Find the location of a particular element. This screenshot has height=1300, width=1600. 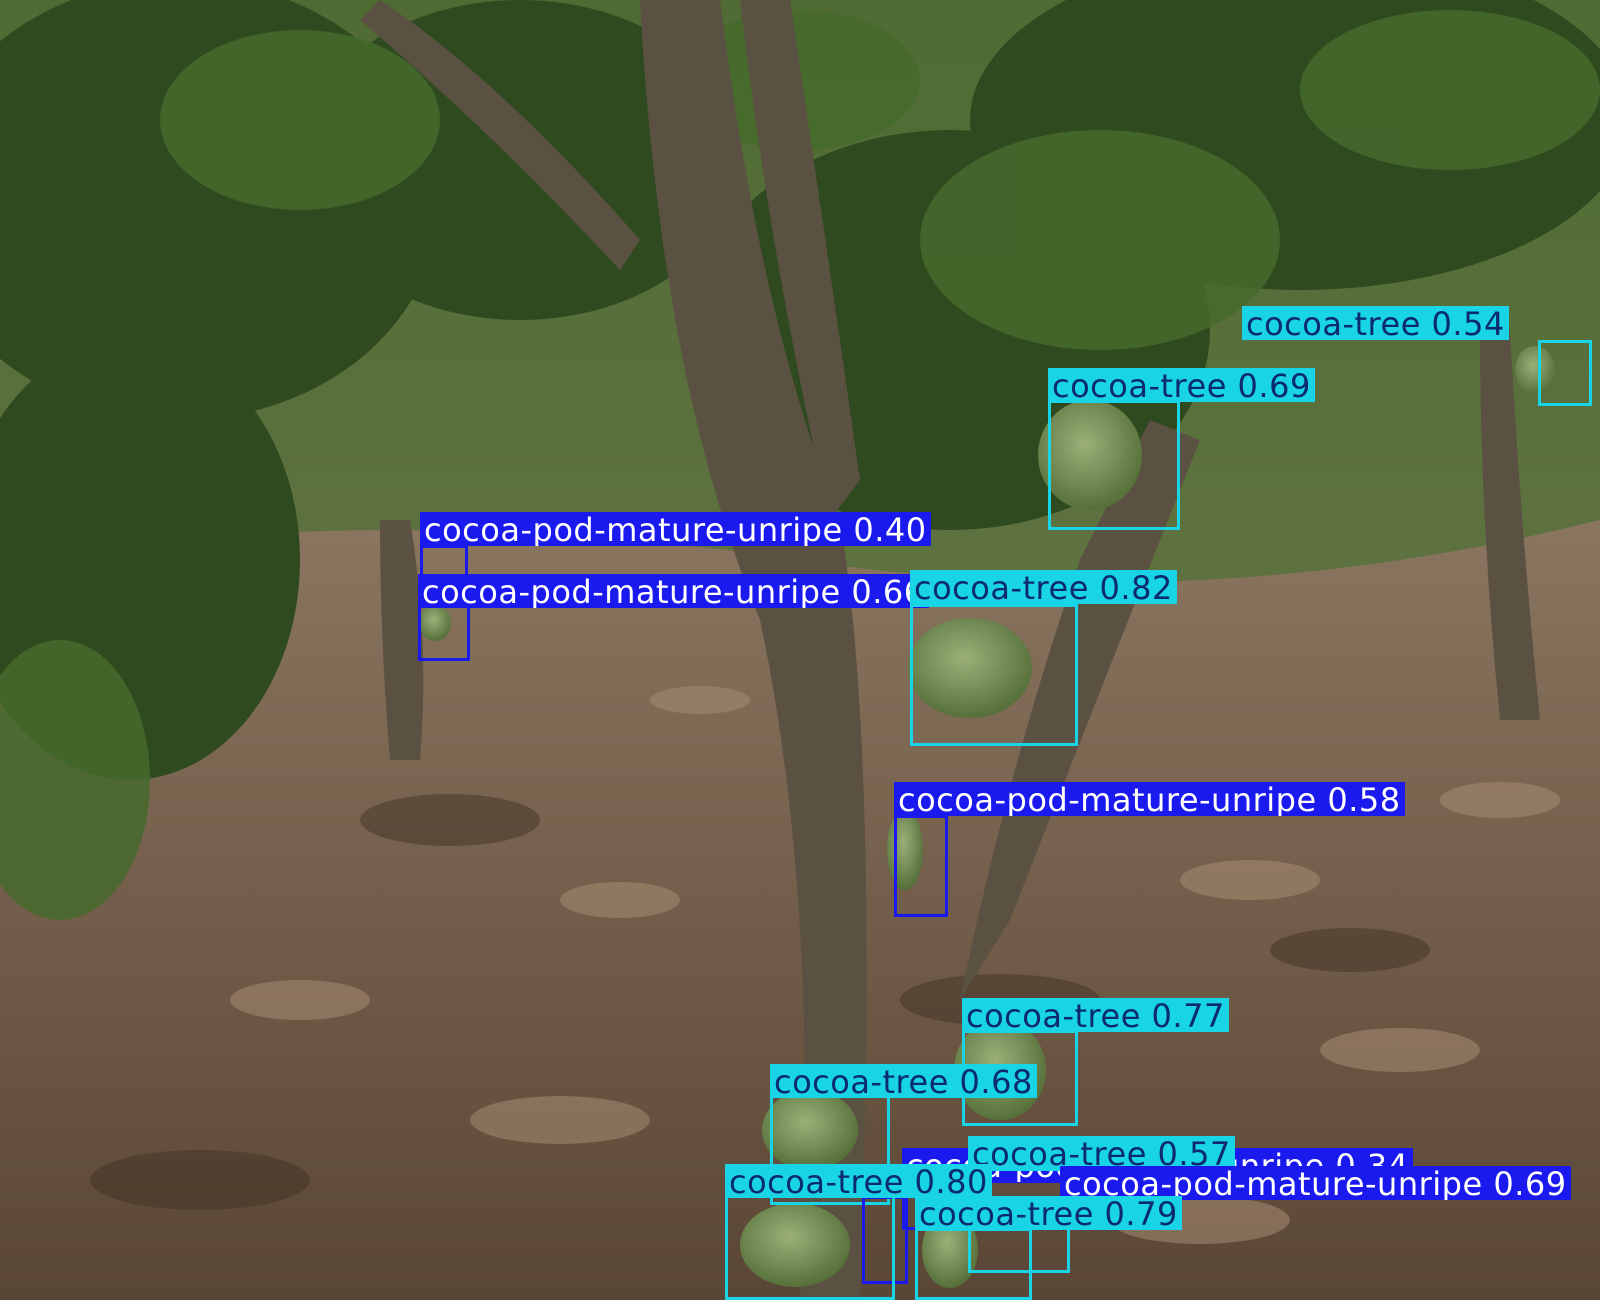

cocoa-pod-detection-label: cocoa-pod-mature-unripe 0.58 is located at coordinates (1149, 799).